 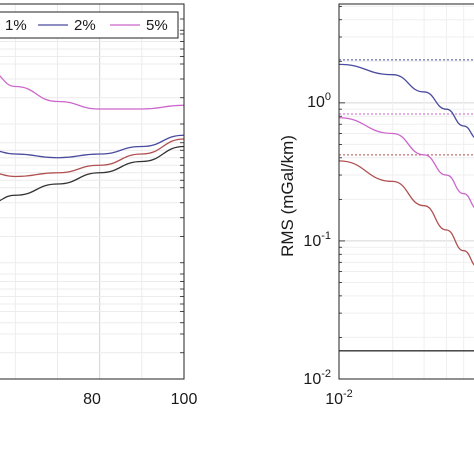 What do you see at coordinates (184, 399) in the screenshot?
I see `left-x-tick-100: 100` at bounding box center [184, 399].